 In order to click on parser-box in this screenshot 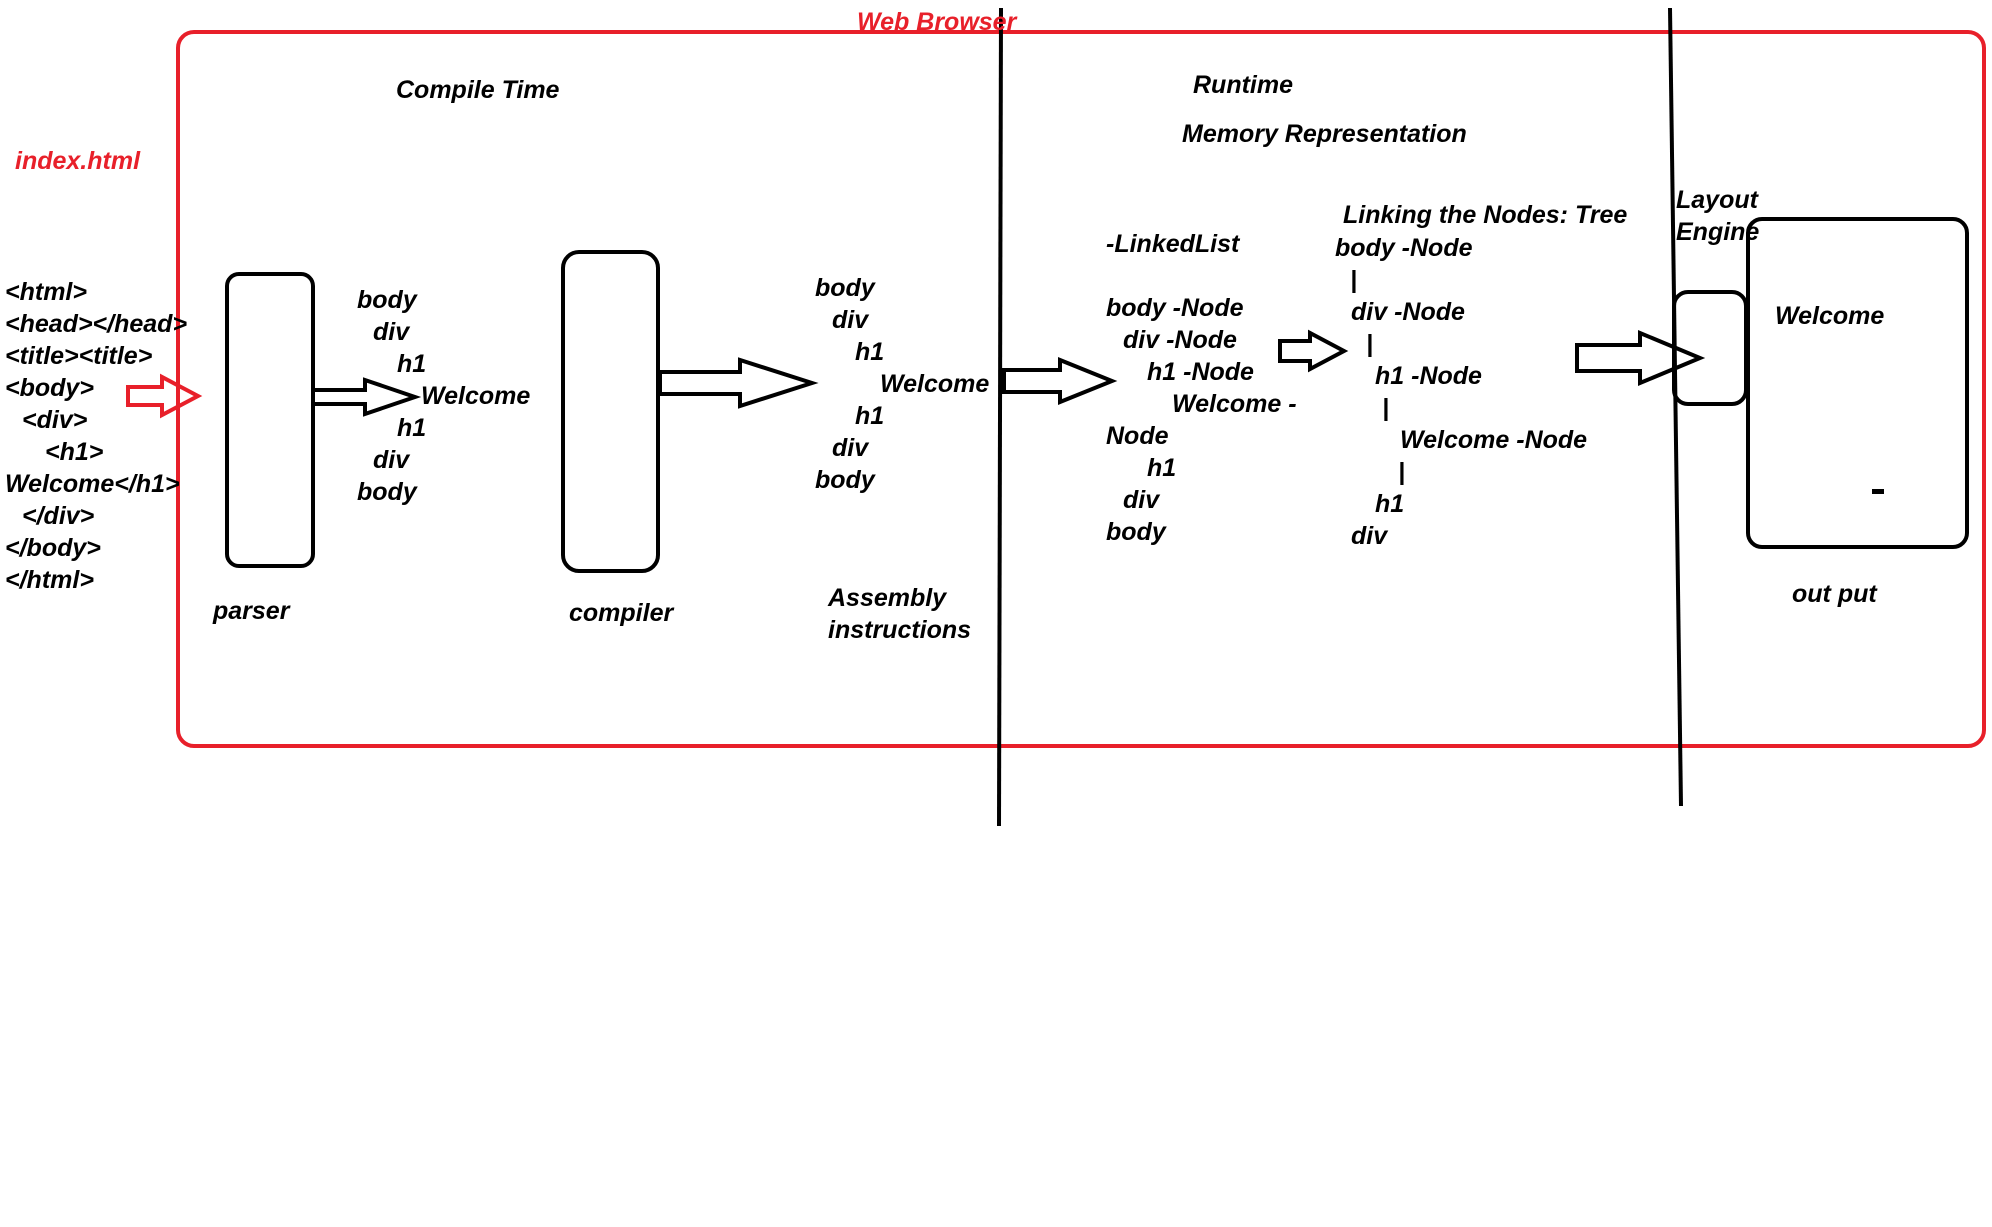, I will do `click(270, 420)`.